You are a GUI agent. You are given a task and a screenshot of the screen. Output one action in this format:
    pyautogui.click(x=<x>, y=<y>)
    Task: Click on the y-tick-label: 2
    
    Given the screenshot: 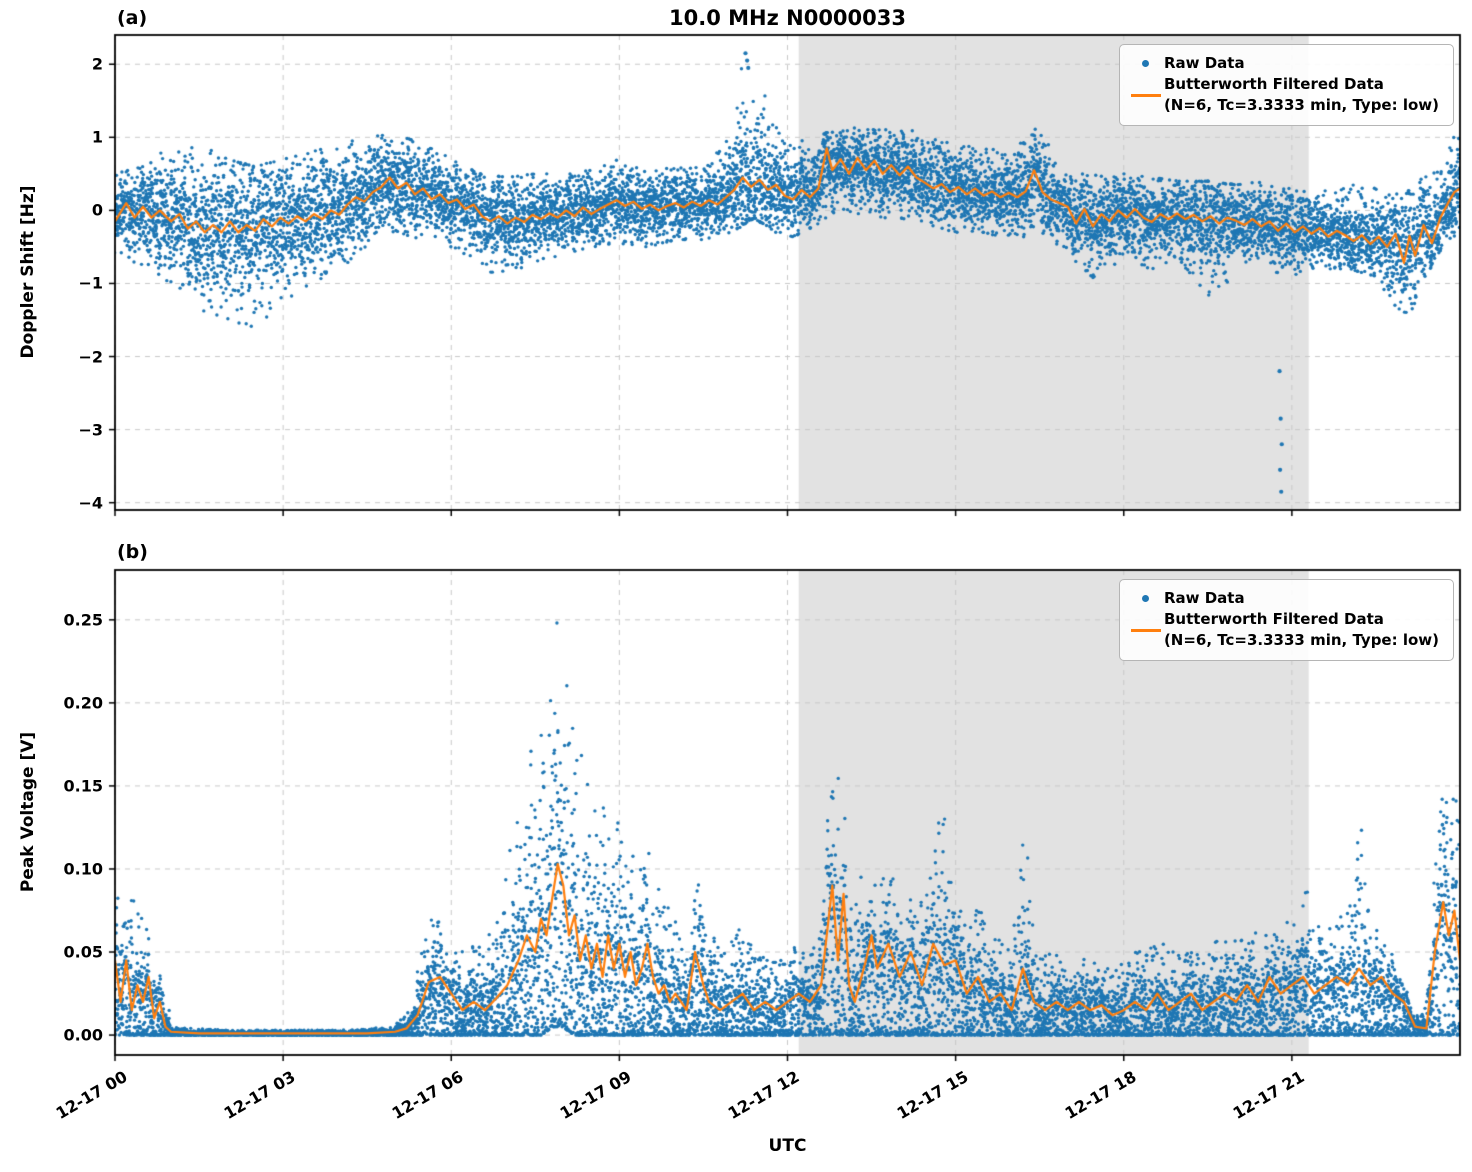 What is the action you would take?
    pyautogui.click(x=97, y=64)
    